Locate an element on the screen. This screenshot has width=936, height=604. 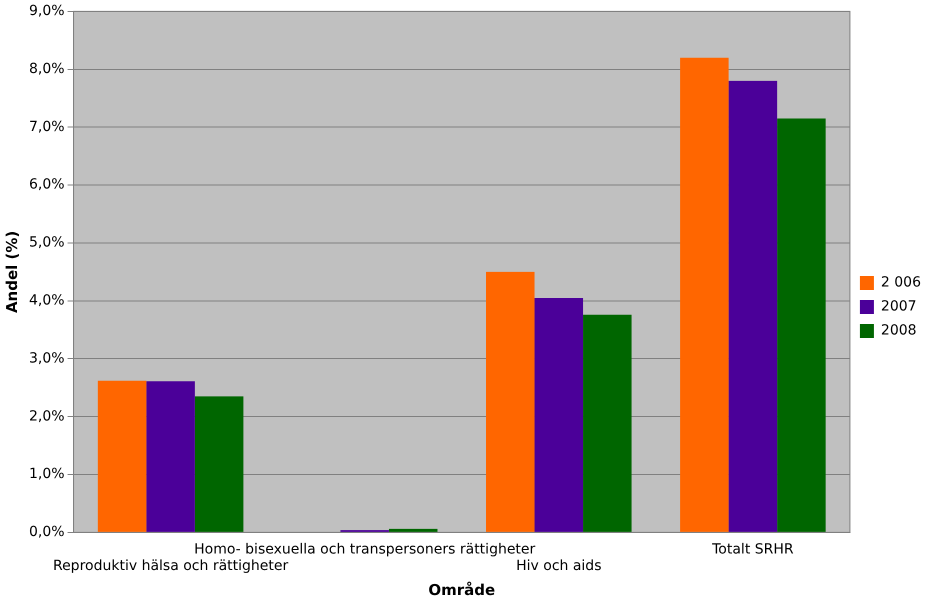
legend-label: 2 006 is located at coordinates (901, 282).